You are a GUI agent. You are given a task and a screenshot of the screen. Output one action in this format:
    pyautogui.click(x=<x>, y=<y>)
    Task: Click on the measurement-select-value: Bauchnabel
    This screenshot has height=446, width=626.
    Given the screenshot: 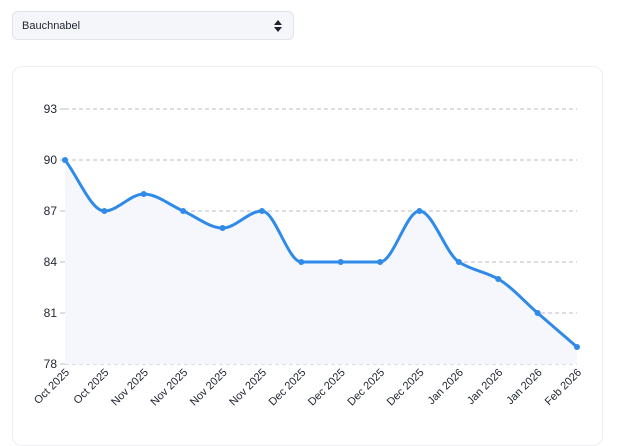 What is the action you would take?
    pyautogui.click(x=51, y=25)
    